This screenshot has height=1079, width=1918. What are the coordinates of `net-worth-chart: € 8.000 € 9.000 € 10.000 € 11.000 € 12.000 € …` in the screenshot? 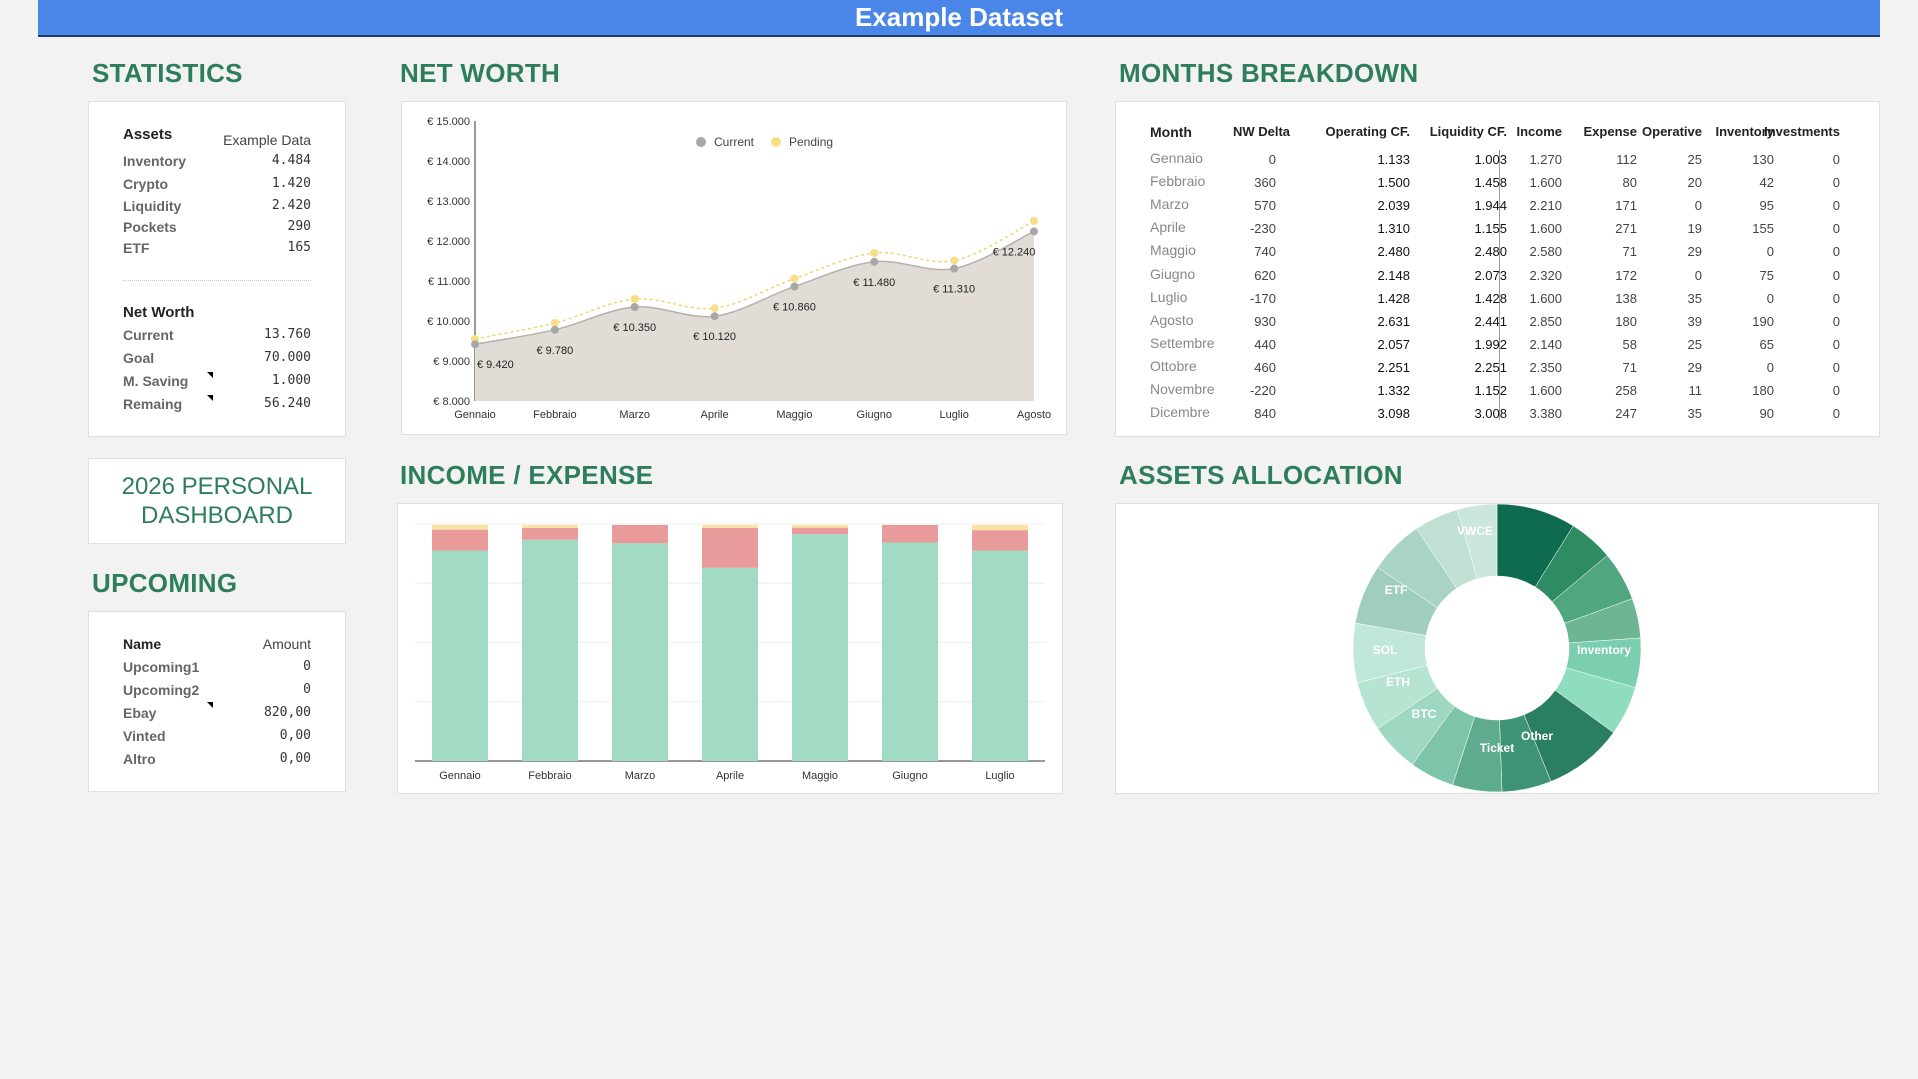 It's located at (739, 268).